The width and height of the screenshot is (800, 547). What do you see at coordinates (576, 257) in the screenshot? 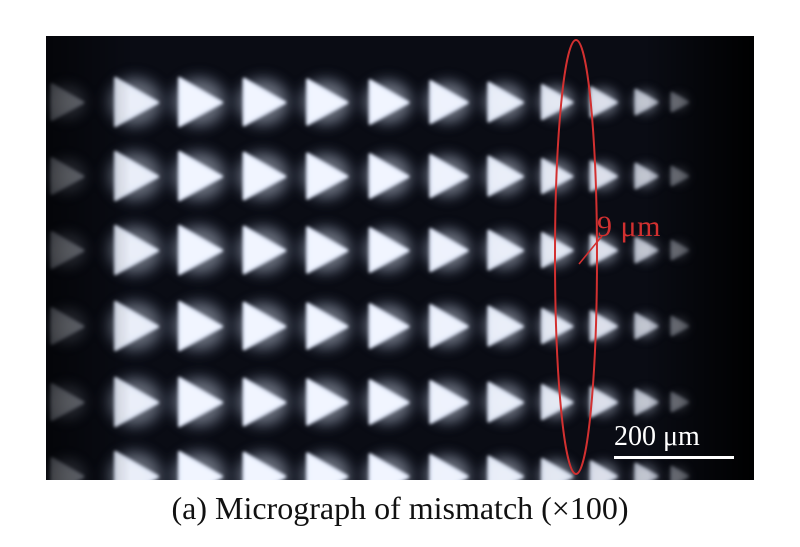
I see `mismatch-ellipse` at bounding box center [576, 257].